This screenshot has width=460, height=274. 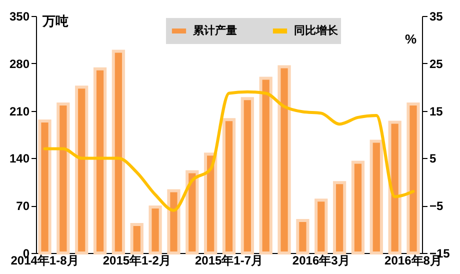 I want to click on y2-tick-label: 35, so click(x=437, y=17).